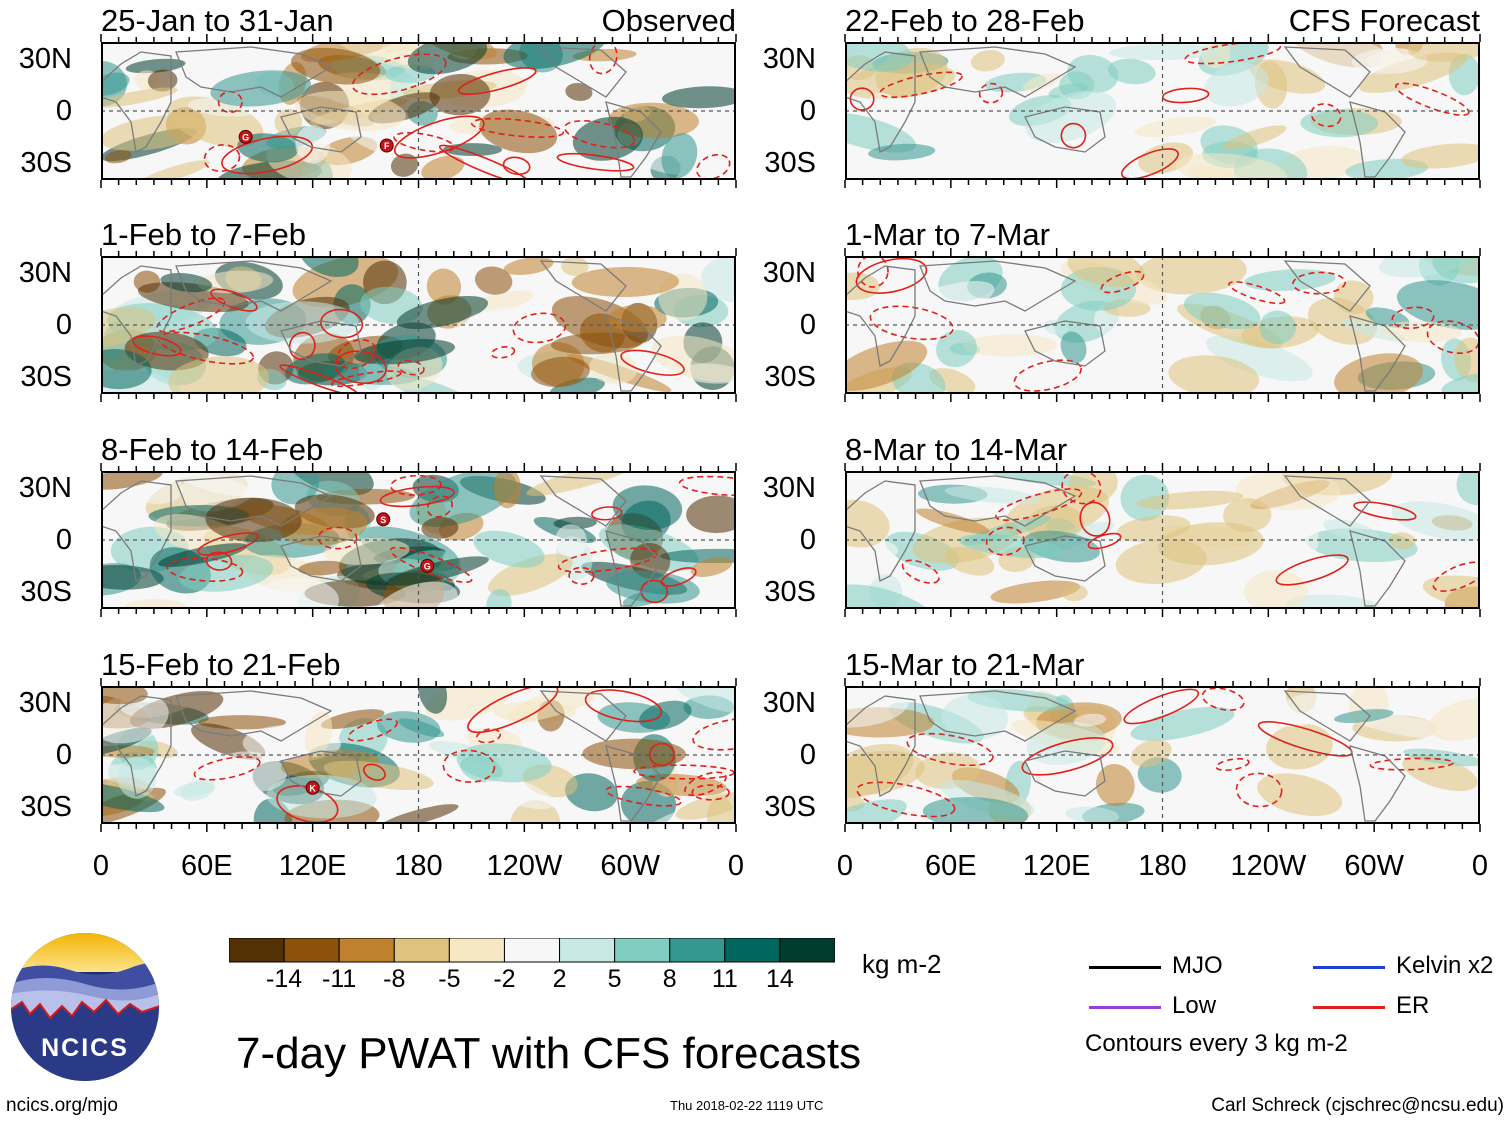 The width and height of the screenshot is (1510, 1121). I want to click on forecast-panel-4-ytick-0: 30N, so click(789, 703).